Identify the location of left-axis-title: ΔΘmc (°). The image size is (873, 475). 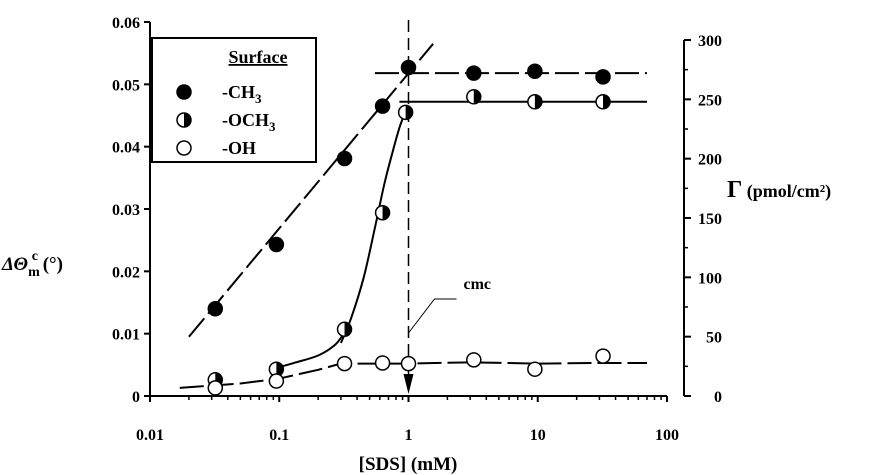
(32, 264).